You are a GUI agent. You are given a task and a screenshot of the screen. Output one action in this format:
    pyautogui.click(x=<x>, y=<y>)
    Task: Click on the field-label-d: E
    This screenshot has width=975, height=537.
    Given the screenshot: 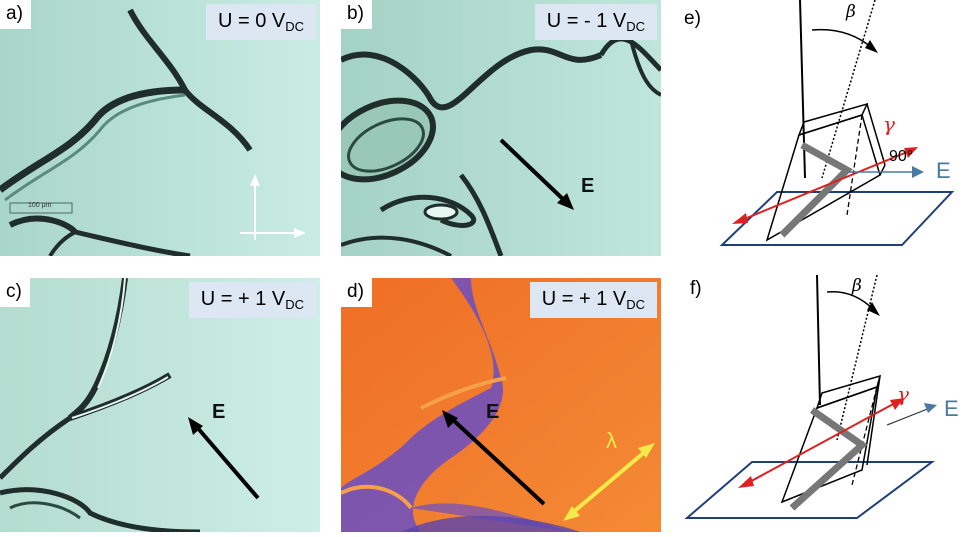 What is the action you would take?
    pyautogui.click(x=493, y=412)
    